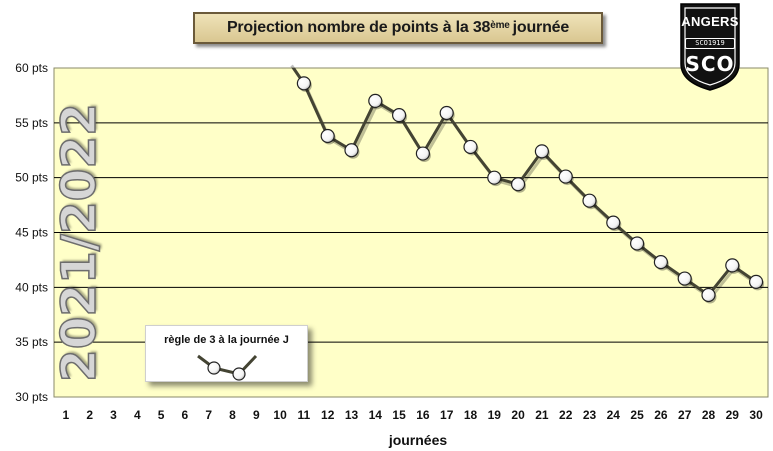 The height and width of the screenshot is (451, 773). Describe the element at coordinates (500, 25) in the screenshot. I see `title-superscript: ème` at that location.